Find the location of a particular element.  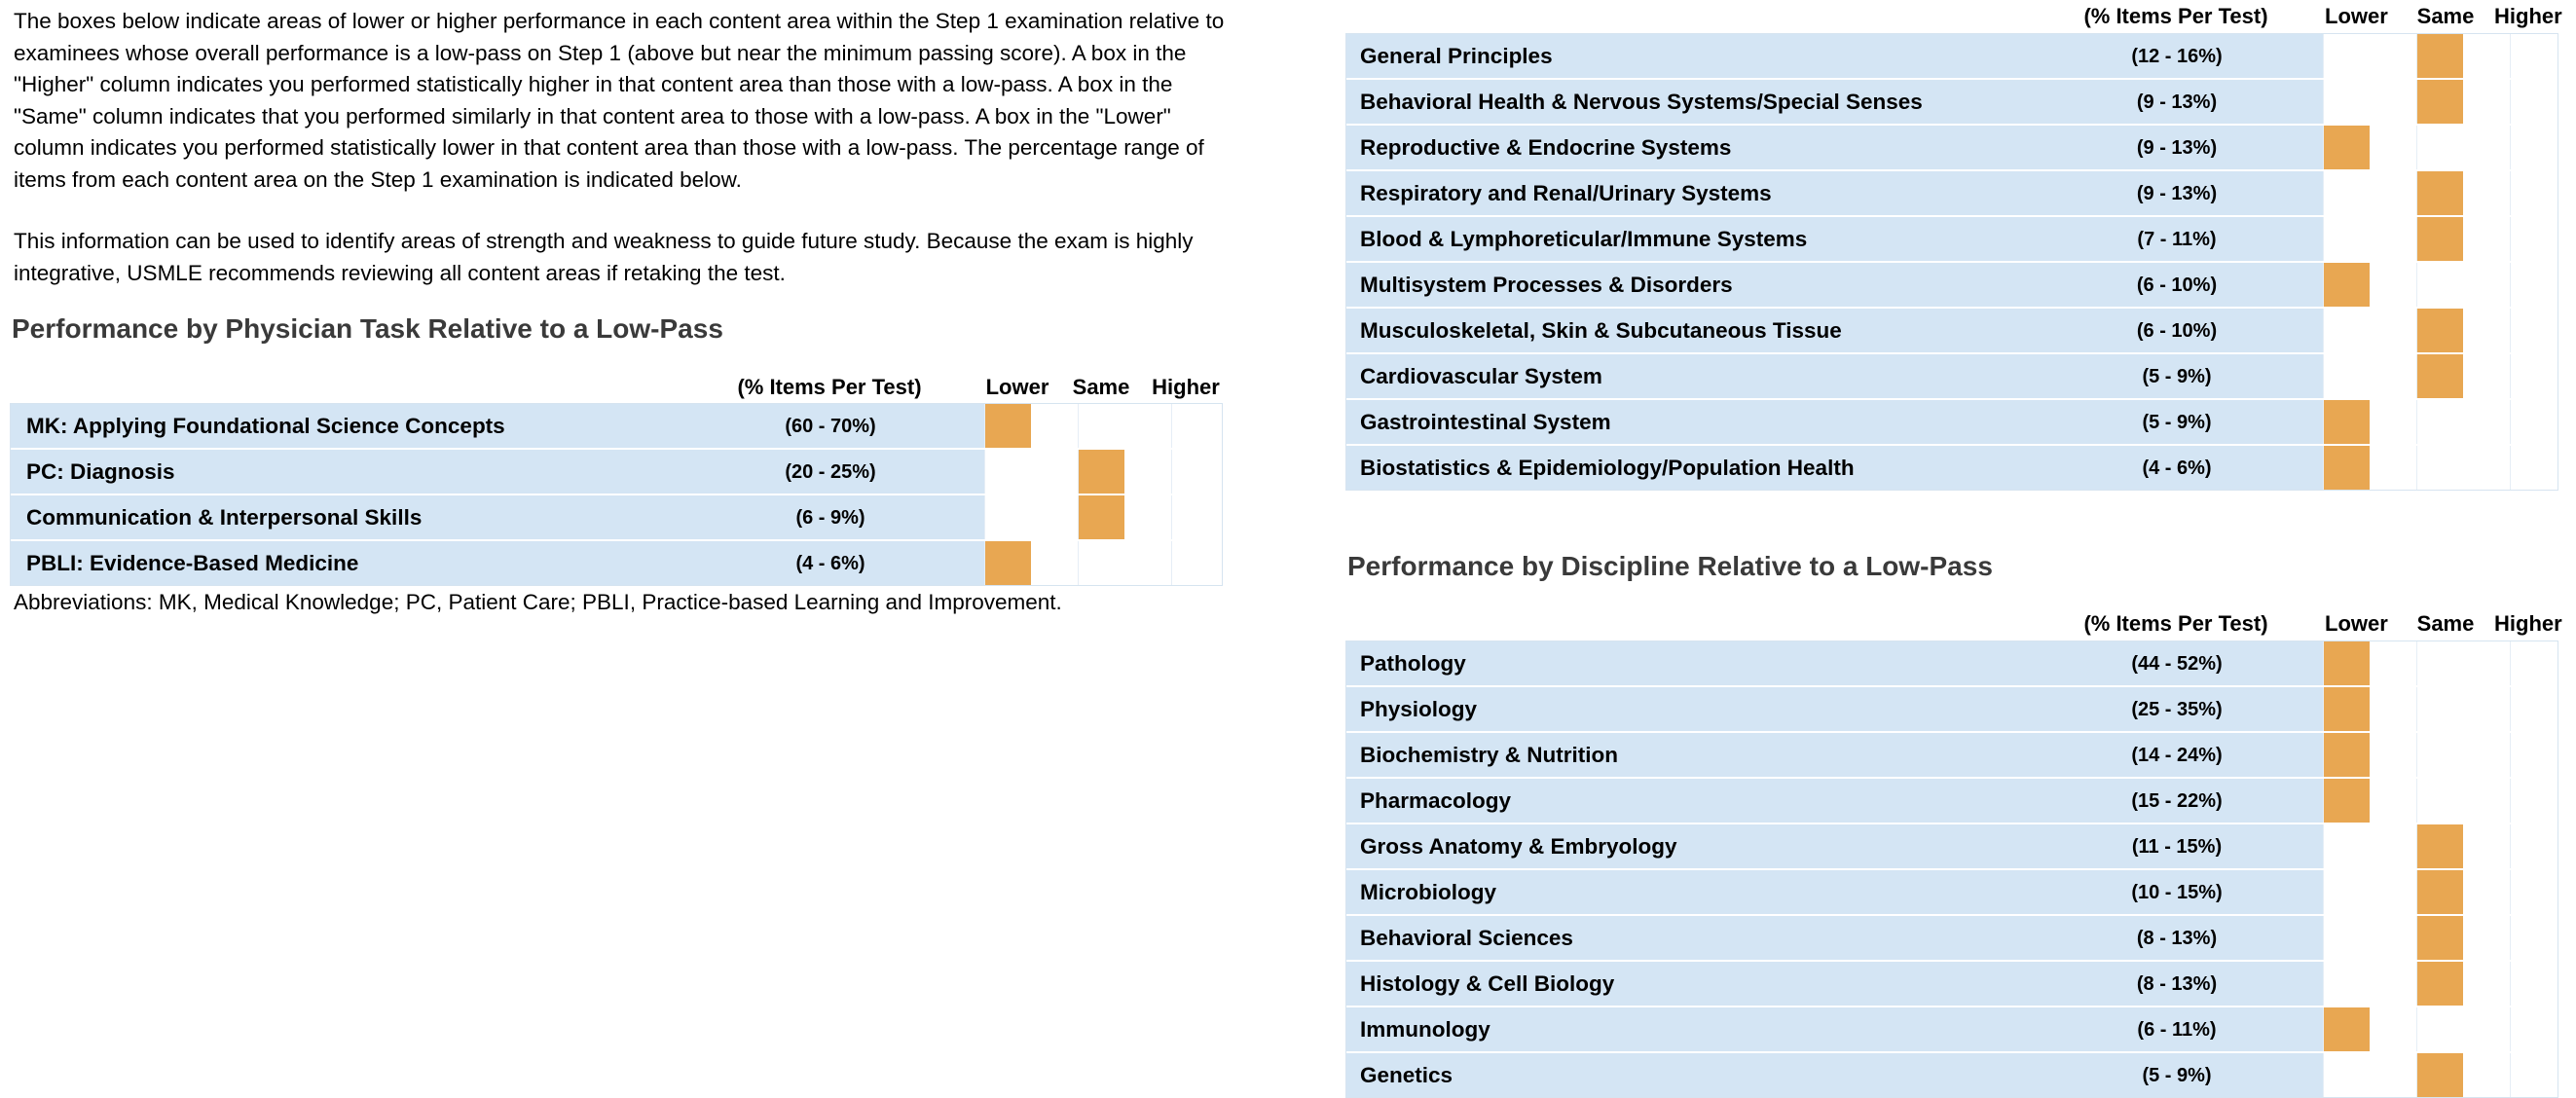

content-area-name: Multisystem Processes & Disorders is located at coordinates (1546, 285).